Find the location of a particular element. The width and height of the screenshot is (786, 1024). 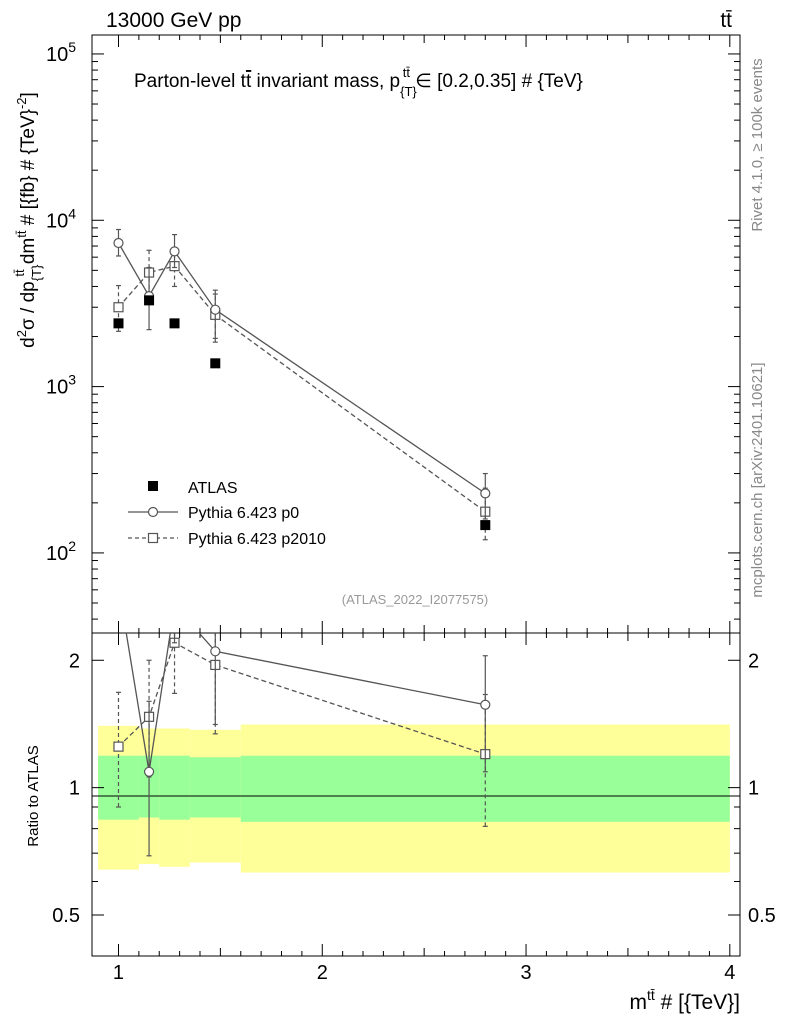

x-axis-label: mtt̄ # [{TeV}] is located at coordinates (684, 1000).